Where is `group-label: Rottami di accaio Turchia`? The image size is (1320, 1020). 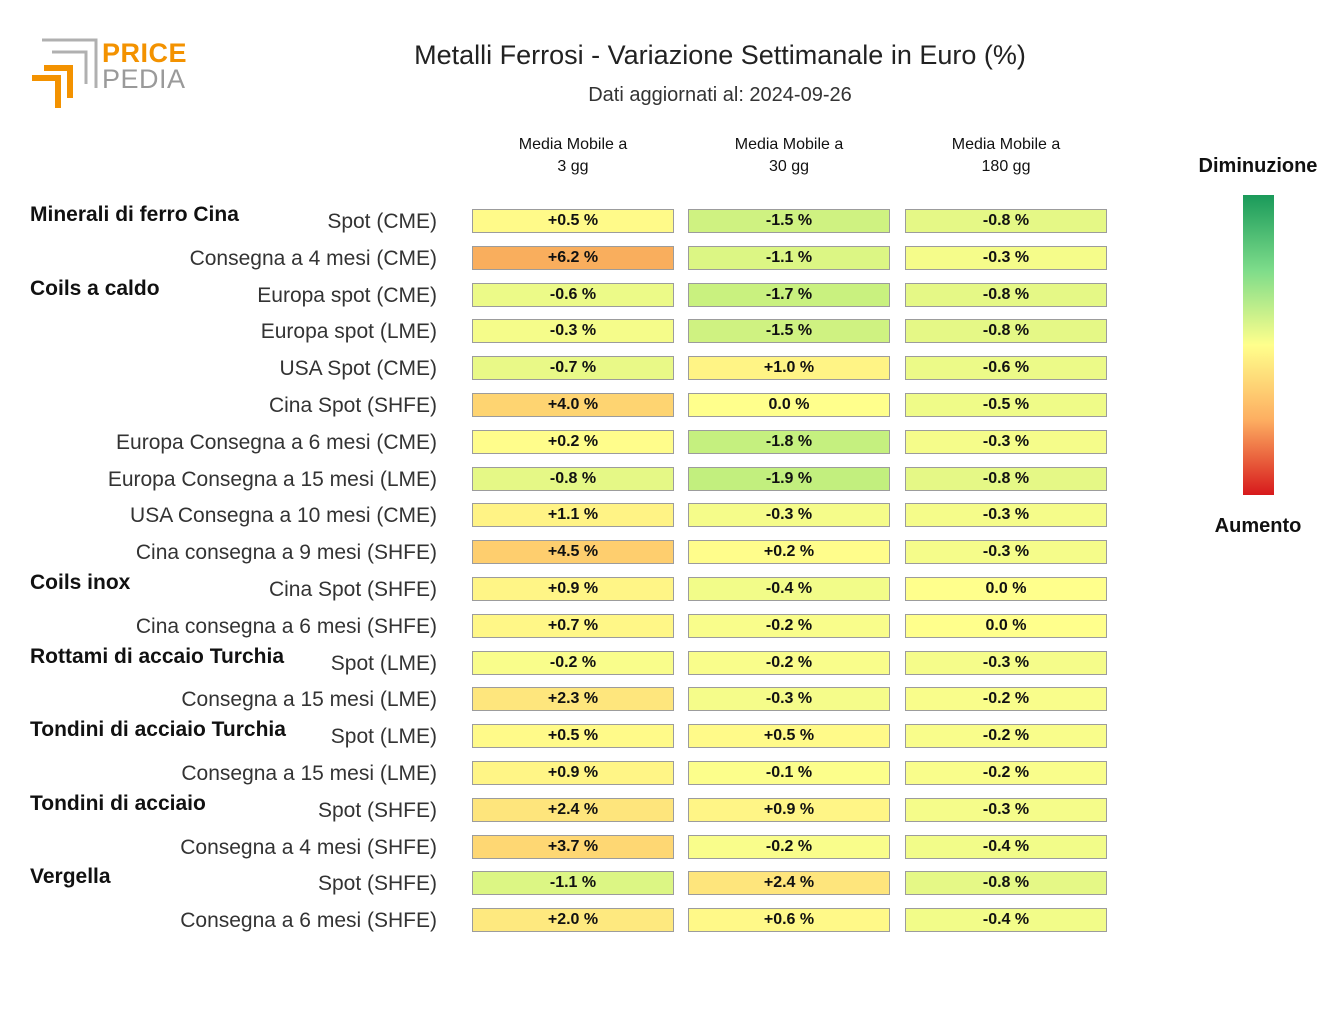
group-label: Rottami di accaio Turchia is located at coordinates (157, 656).